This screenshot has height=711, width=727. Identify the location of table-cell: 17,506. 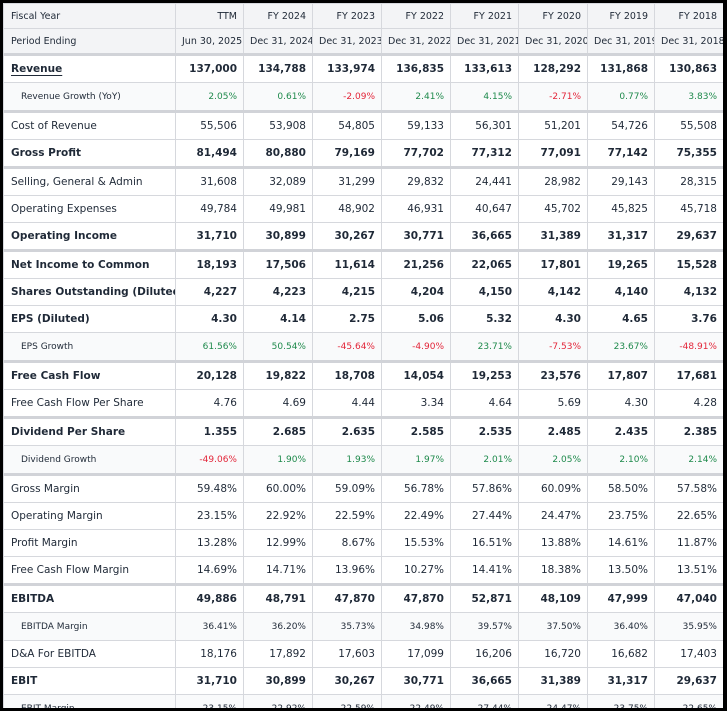
(278, 264).